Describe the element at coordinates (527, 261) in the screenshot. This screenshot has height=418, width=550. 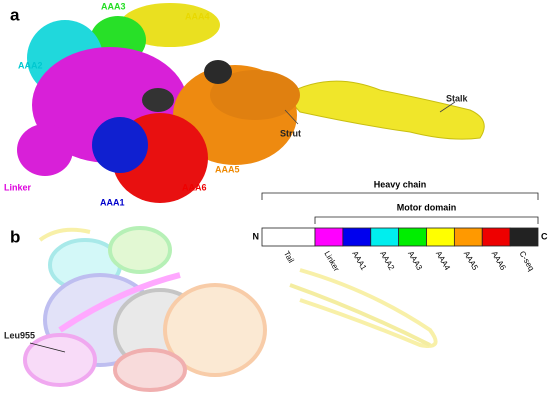
I see `segment-label: C-seq` at that location.